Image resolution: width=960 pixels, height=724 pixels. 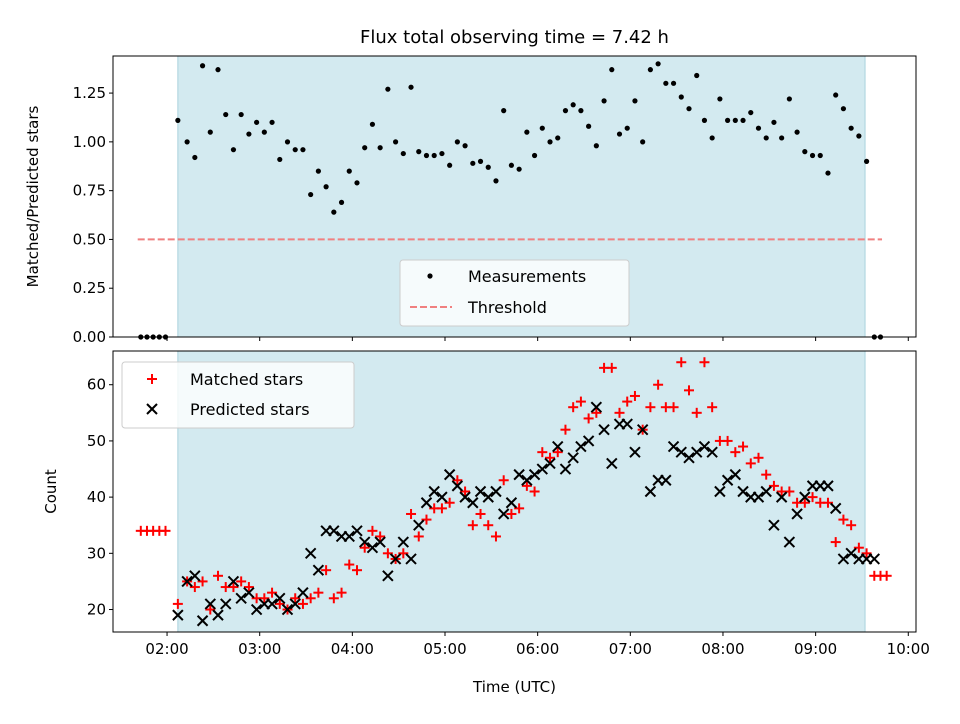 I want to click on x-tick-label: 09:00, so click(x=815, y=649).